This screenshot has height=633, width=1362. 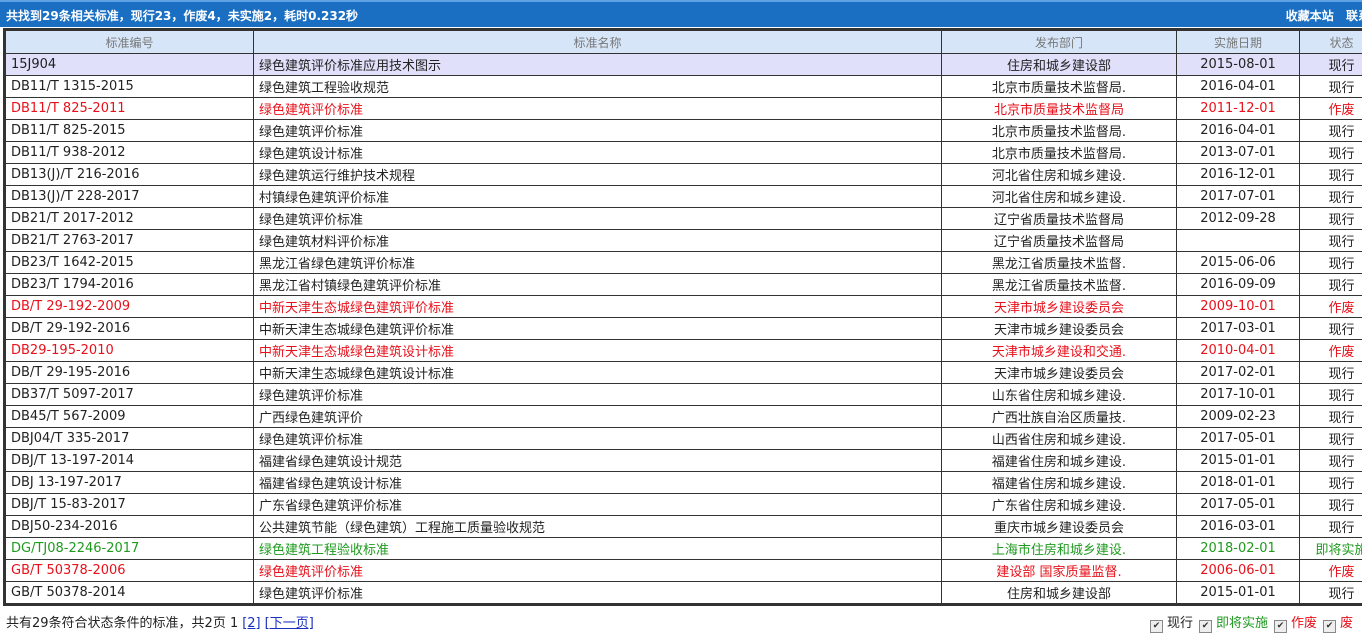 What do you see at coordinates (130, 131) in the screenshot?
I see `standard-code: DB11/T 825-2015` at bounding box center [130, 131].